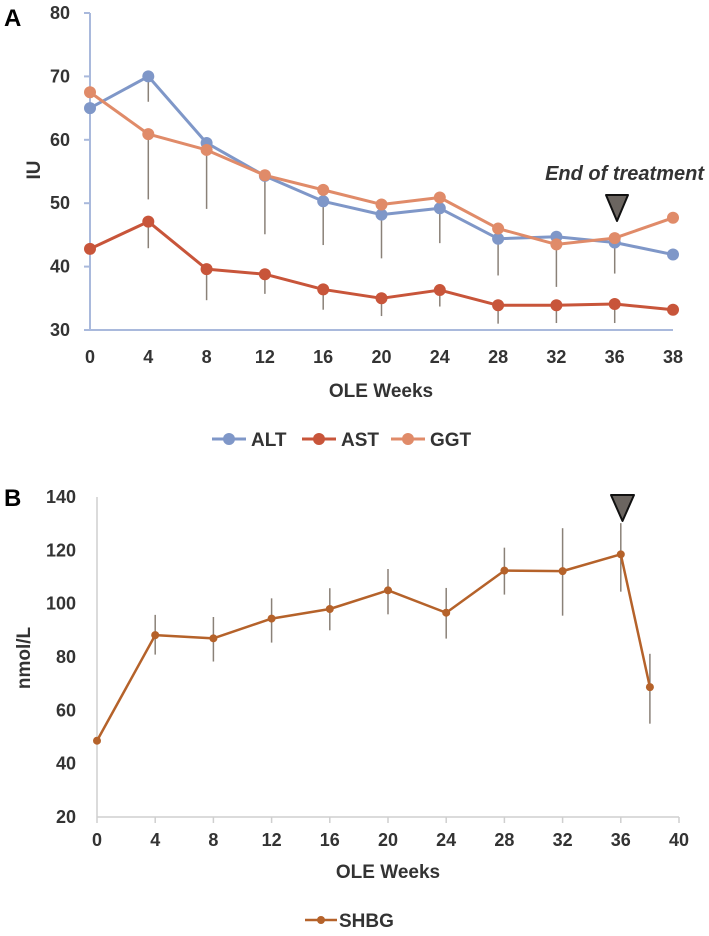 The height and width of the screenshot is (936, 709). I want to click on panel-b-legend: SHBG, so click(349, 921).